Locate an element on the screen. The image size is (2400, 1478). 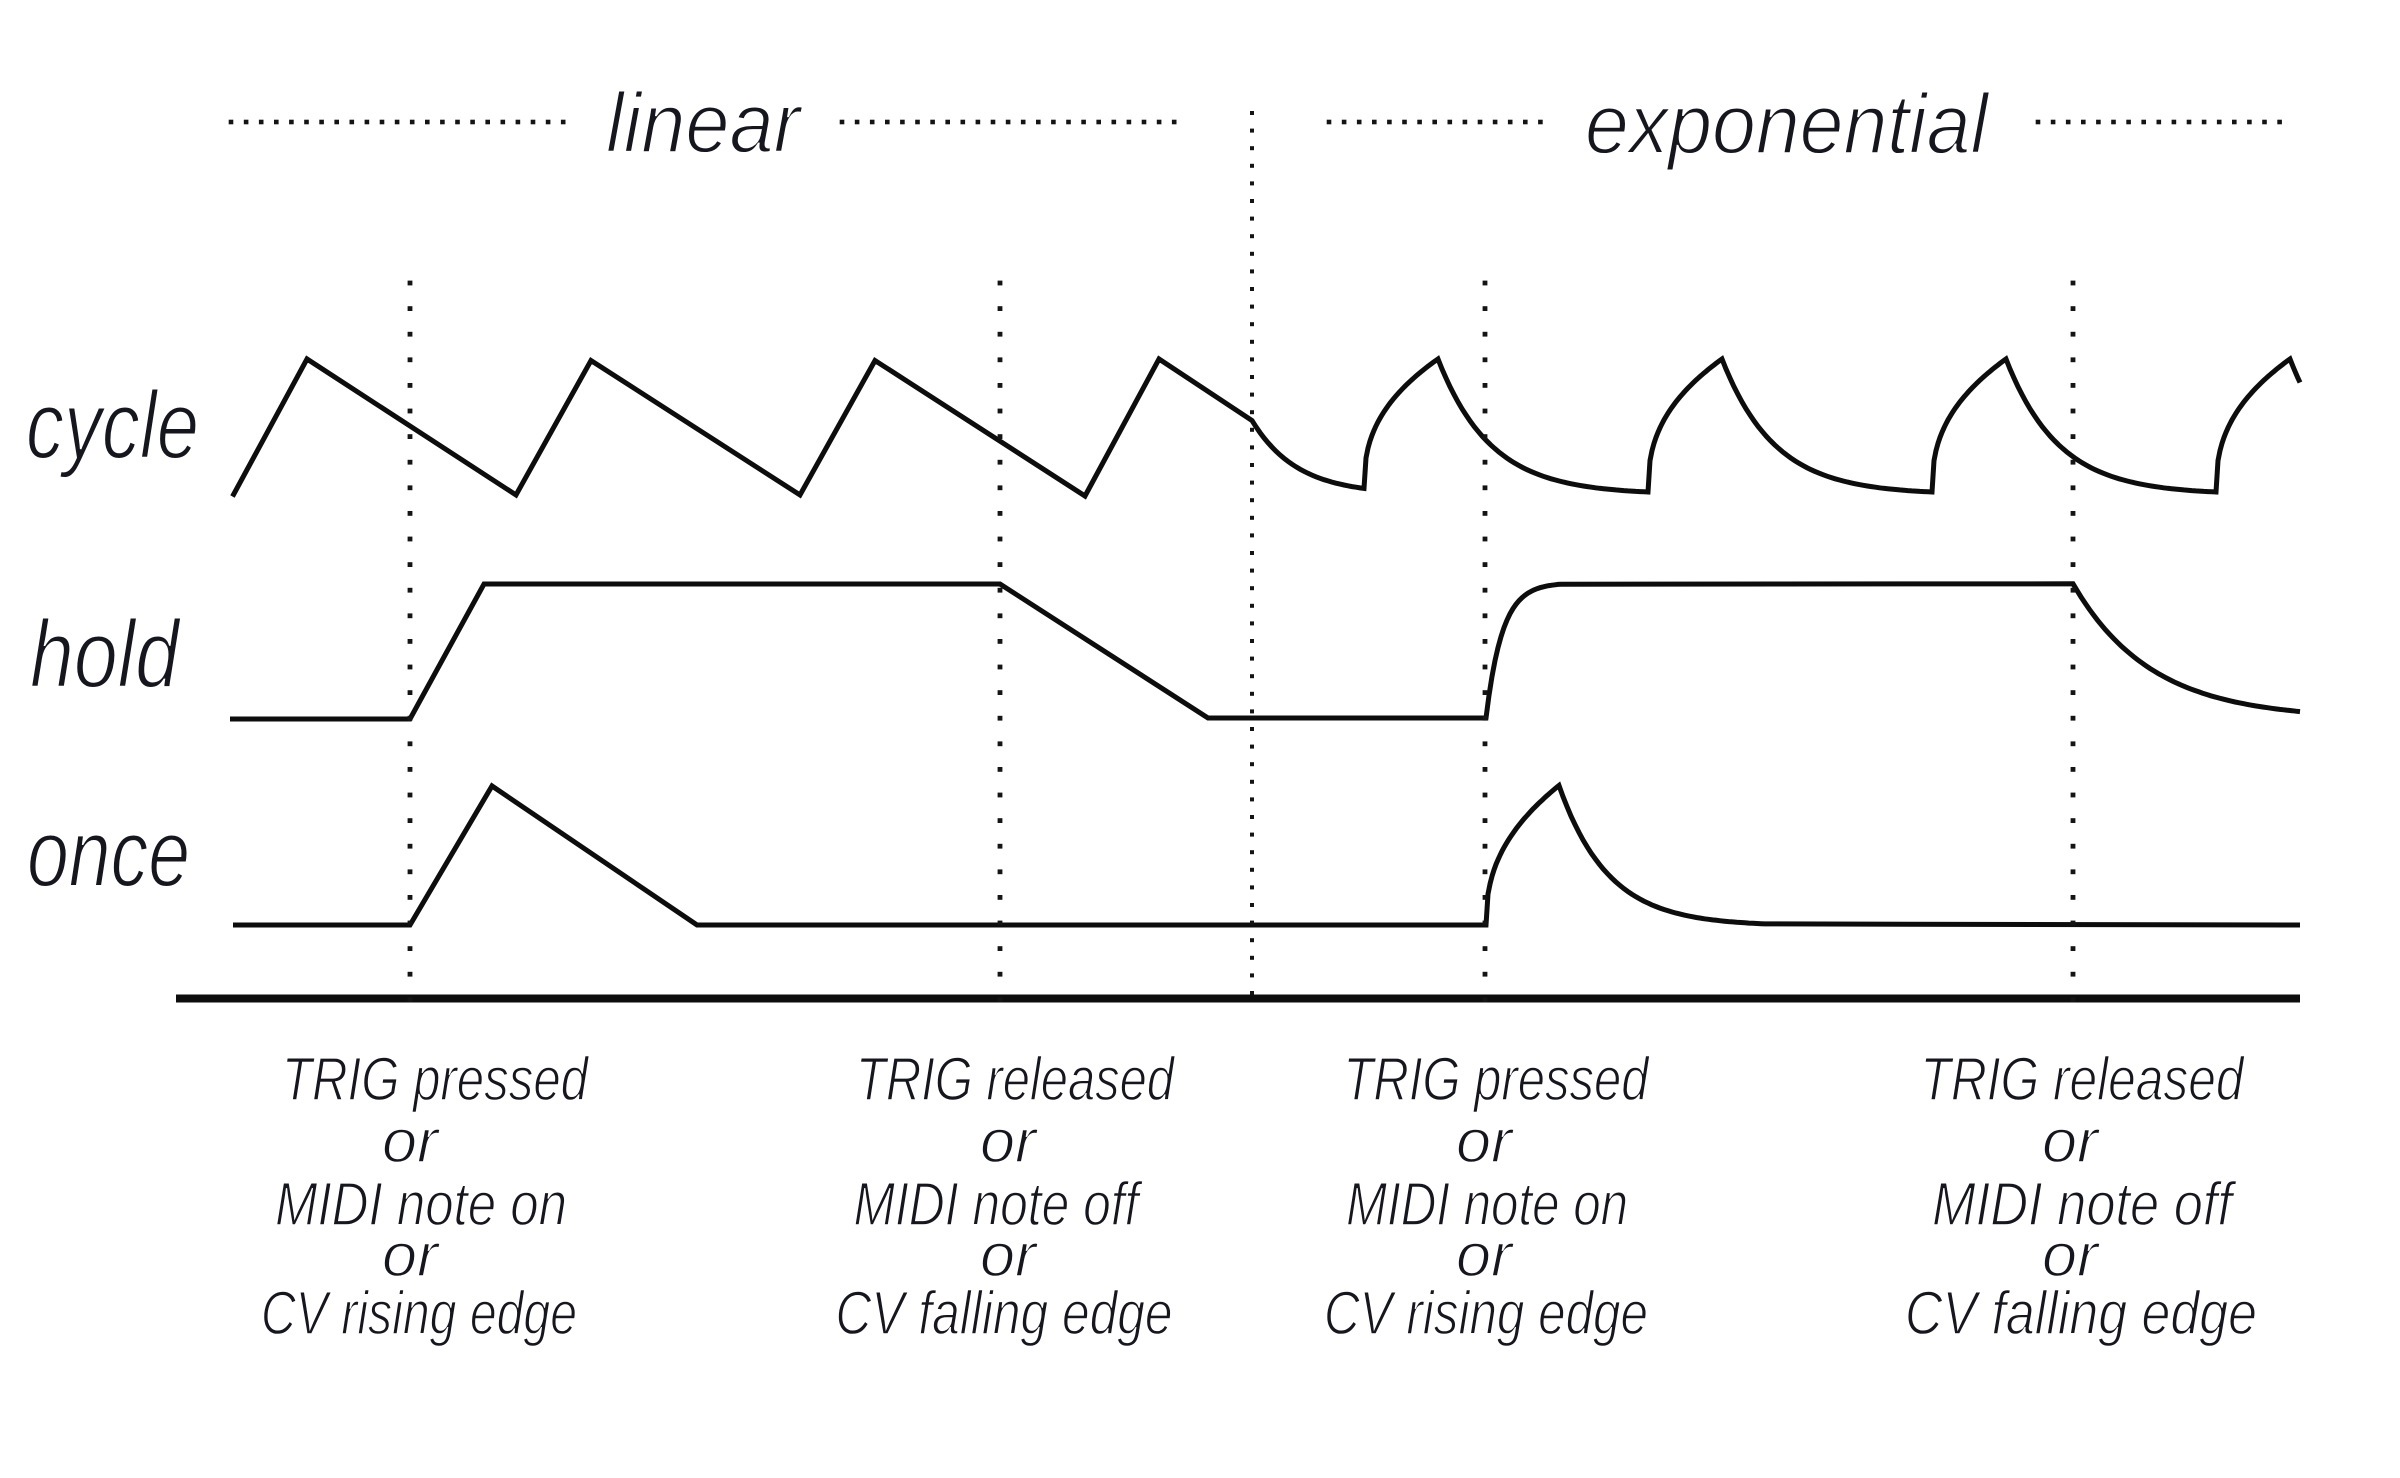
svg-text: hold is located at coordinates (105, 654).